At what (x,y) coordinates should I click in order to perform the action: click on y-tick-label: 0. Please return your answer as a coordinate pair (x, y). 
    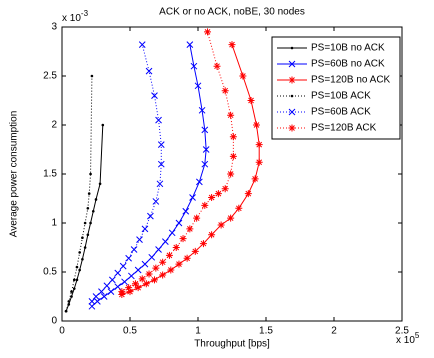
    Looking at the image, I should click on (54, 321).